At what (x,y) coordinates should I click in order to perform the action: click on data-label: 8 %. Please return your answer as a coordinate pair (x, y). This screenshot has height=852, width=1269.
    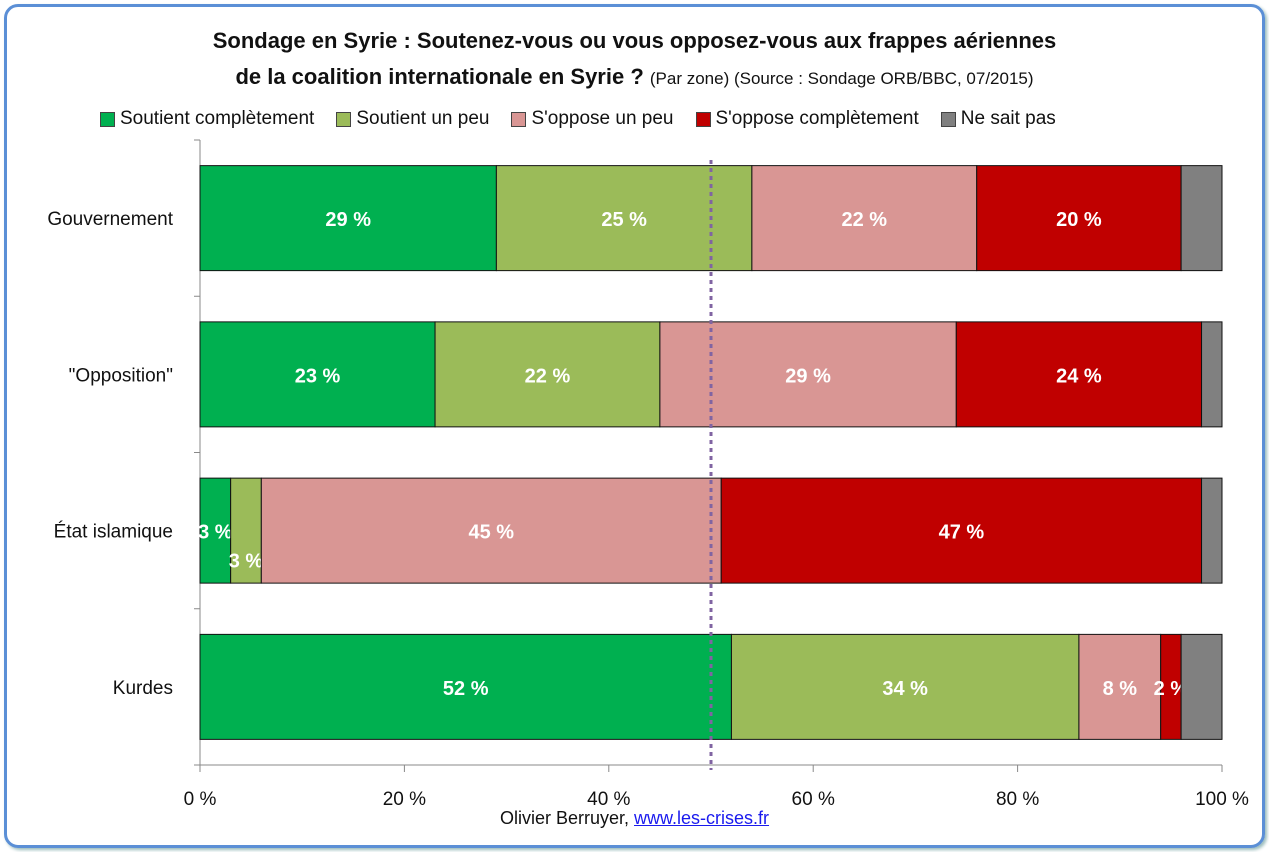
    Looking at the image, I should click on (1120, 689).